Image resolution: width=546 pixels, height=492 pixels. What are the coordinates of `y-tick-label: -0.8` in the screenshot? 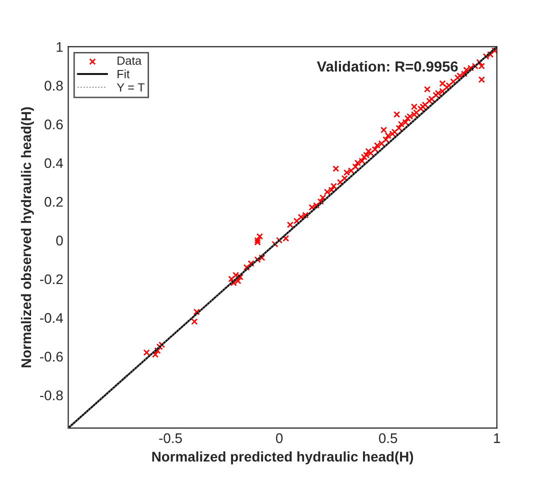 It's located at (51, 395).